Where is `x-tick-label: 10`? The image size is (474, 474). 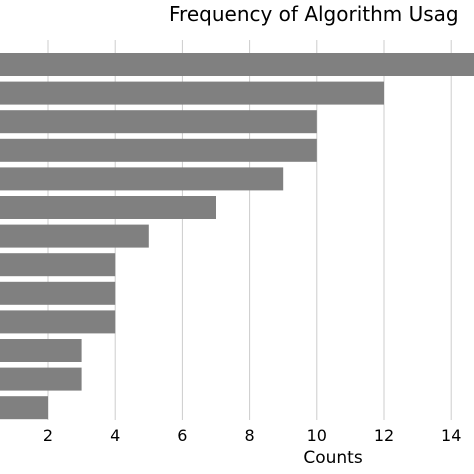
x-tick-label: 10 is located at coordinates (317, 435).